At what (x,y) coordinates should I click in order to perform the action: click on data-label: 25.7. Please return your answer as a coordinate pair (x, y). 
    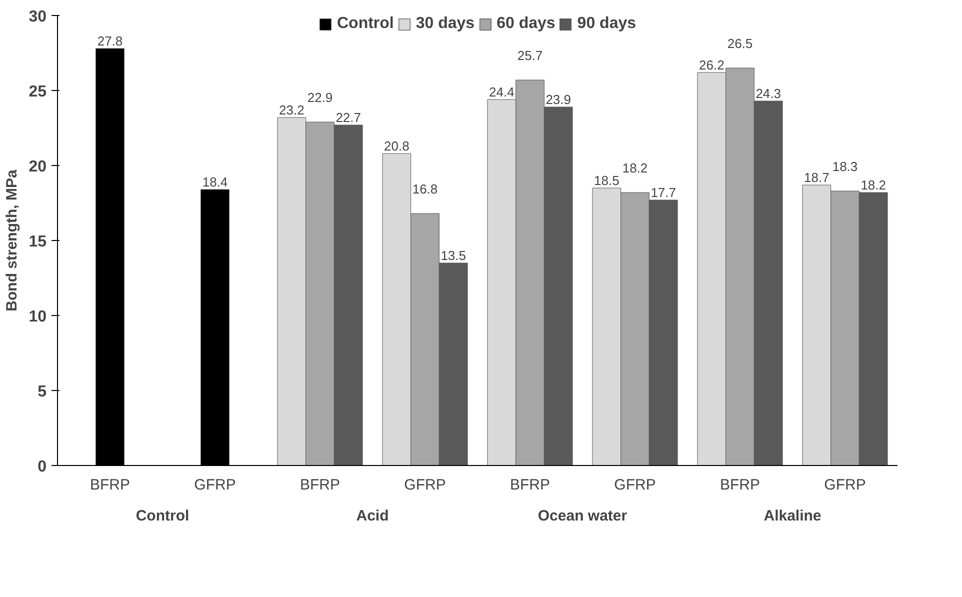
    Looking at the image, I should click on (530, 55).